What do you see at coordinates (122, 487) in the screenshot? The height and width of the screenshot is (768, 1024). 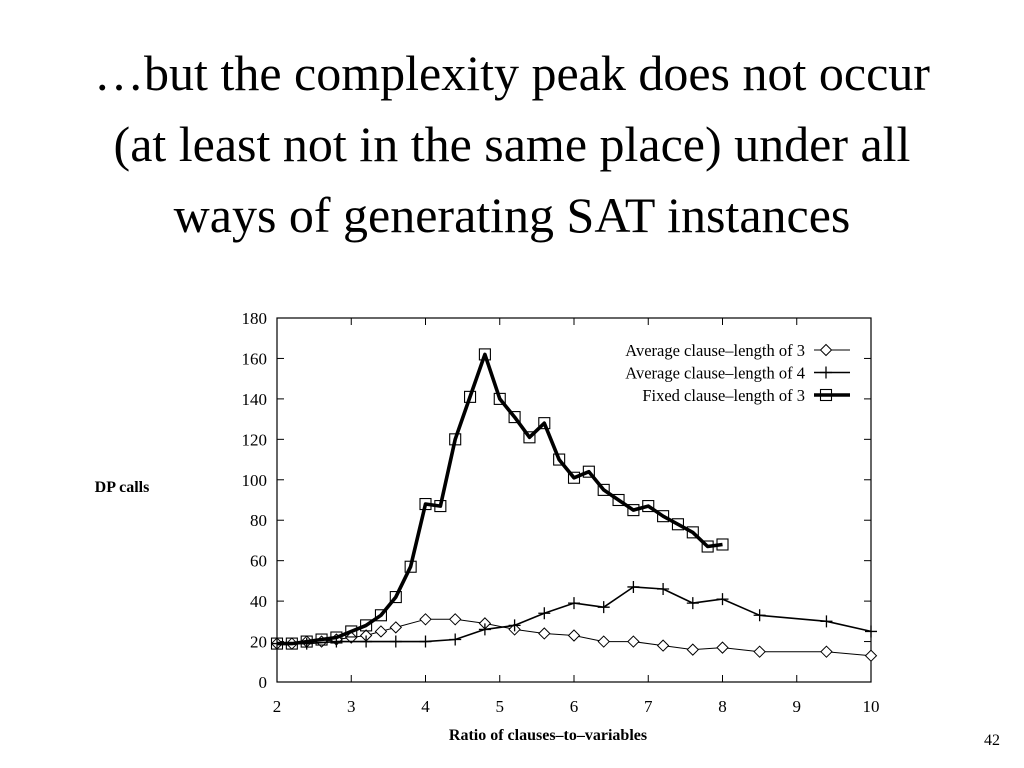 I see `y-axis-label: DP calls` at bounding box center [122, 487].